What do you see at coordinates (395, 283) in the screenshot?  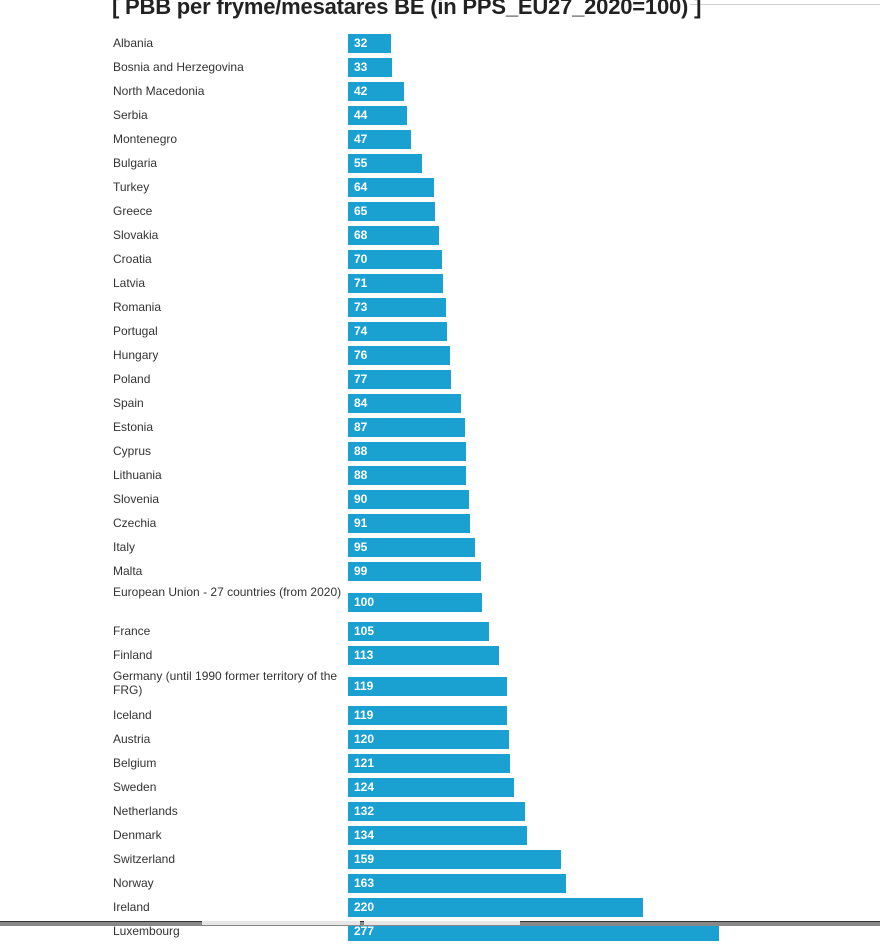 I see `bar: 71` at bounding box center [395, 283].